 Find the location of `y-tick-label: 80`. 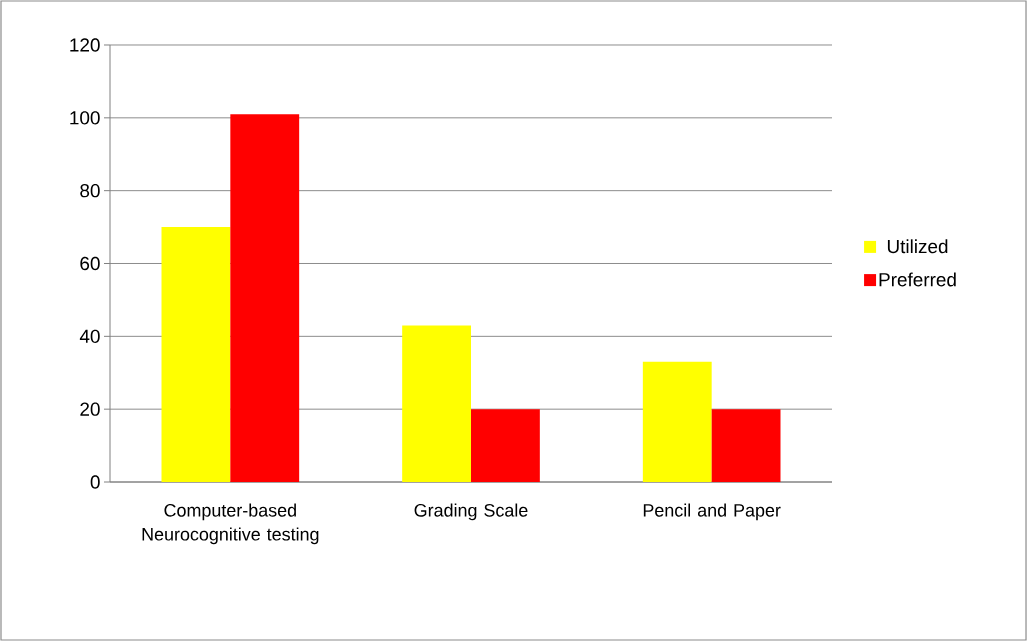

y-tick-label: 80 is located at coordinates (90, 190).